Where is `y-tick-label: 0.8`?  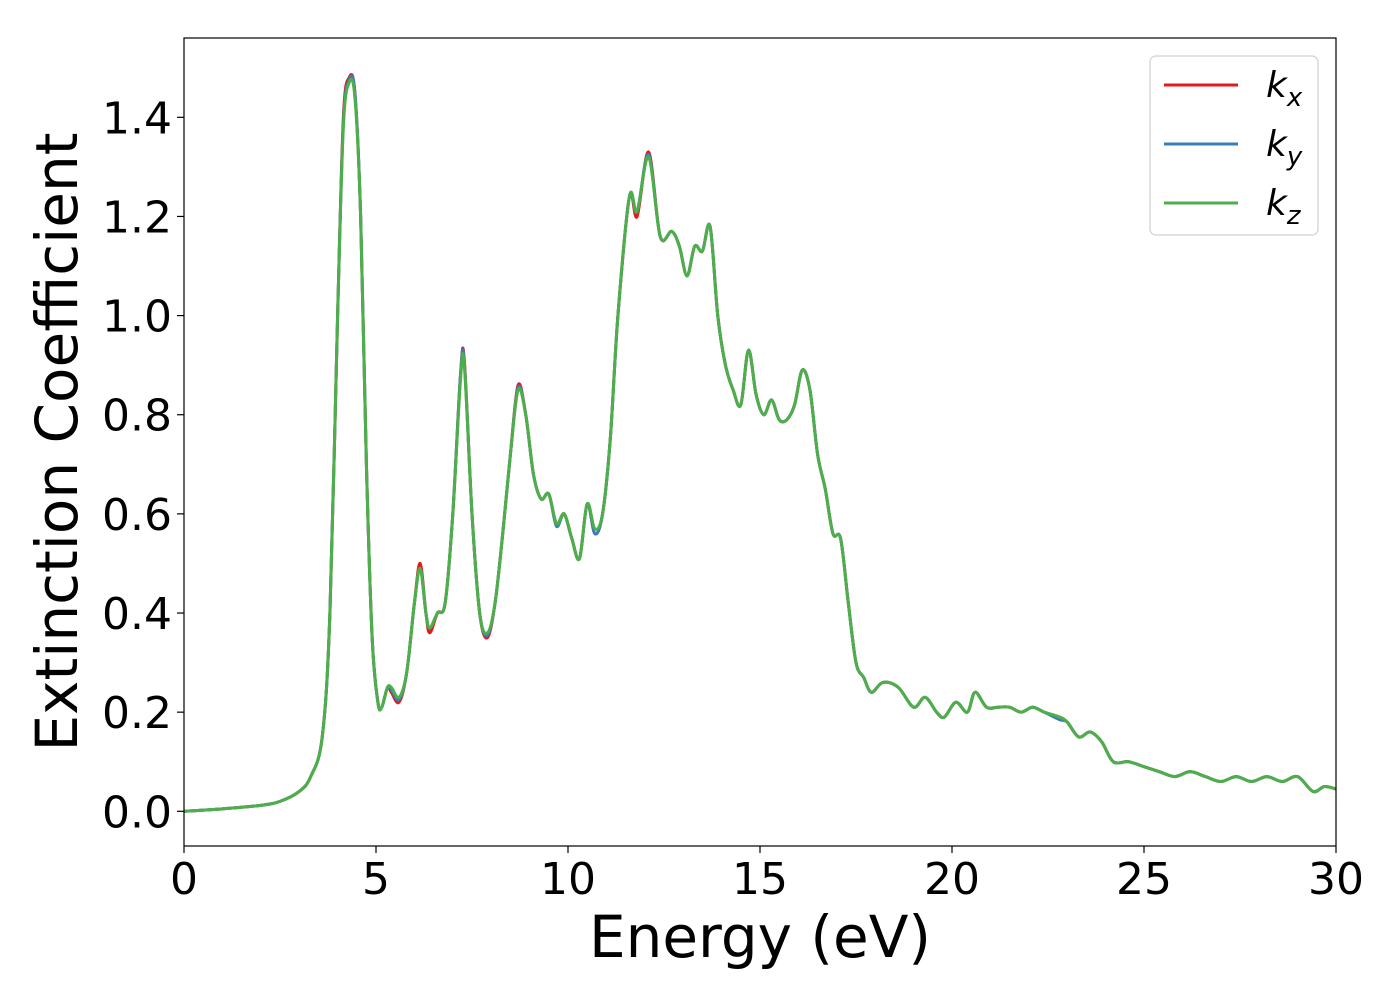 y-tick-label: 0.8 is located at coordinates (137, 416).